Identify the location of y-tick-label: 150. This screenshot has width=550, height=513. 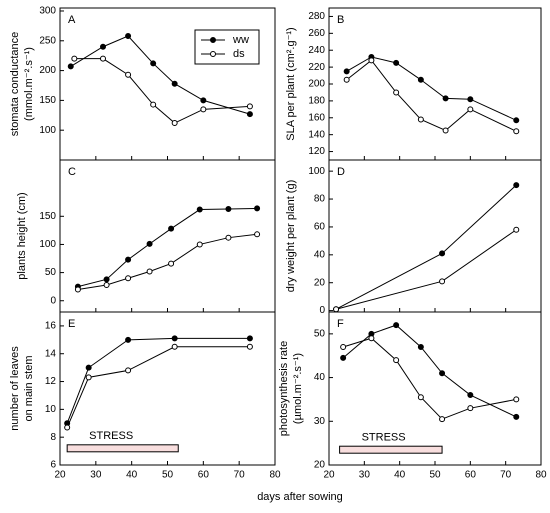
(47, 100).